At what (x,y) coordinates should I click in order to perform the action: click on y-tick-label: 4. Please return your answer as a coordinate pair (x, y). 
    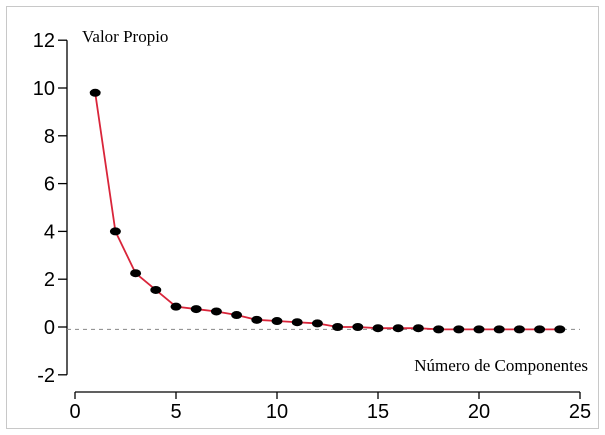
    Looking at the image, I should click on (49, 232).